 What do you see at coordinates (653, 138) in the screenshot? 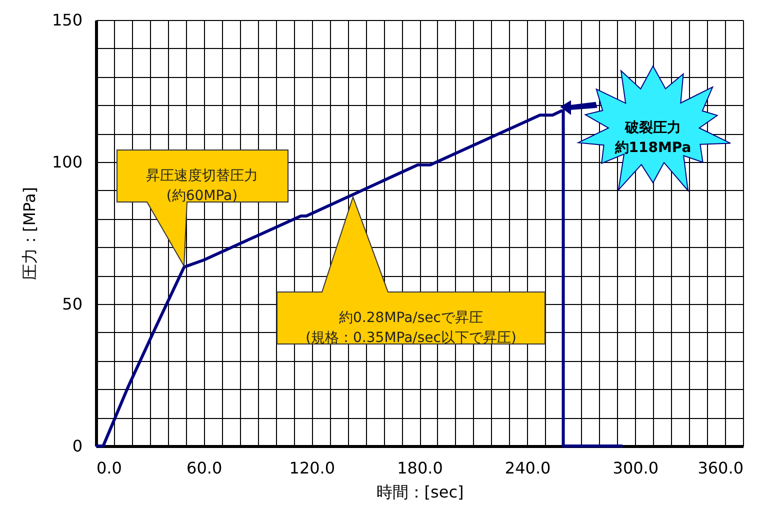
I see `annotation: 破裂圧力約118MPa` at bounding box center [653, 138].